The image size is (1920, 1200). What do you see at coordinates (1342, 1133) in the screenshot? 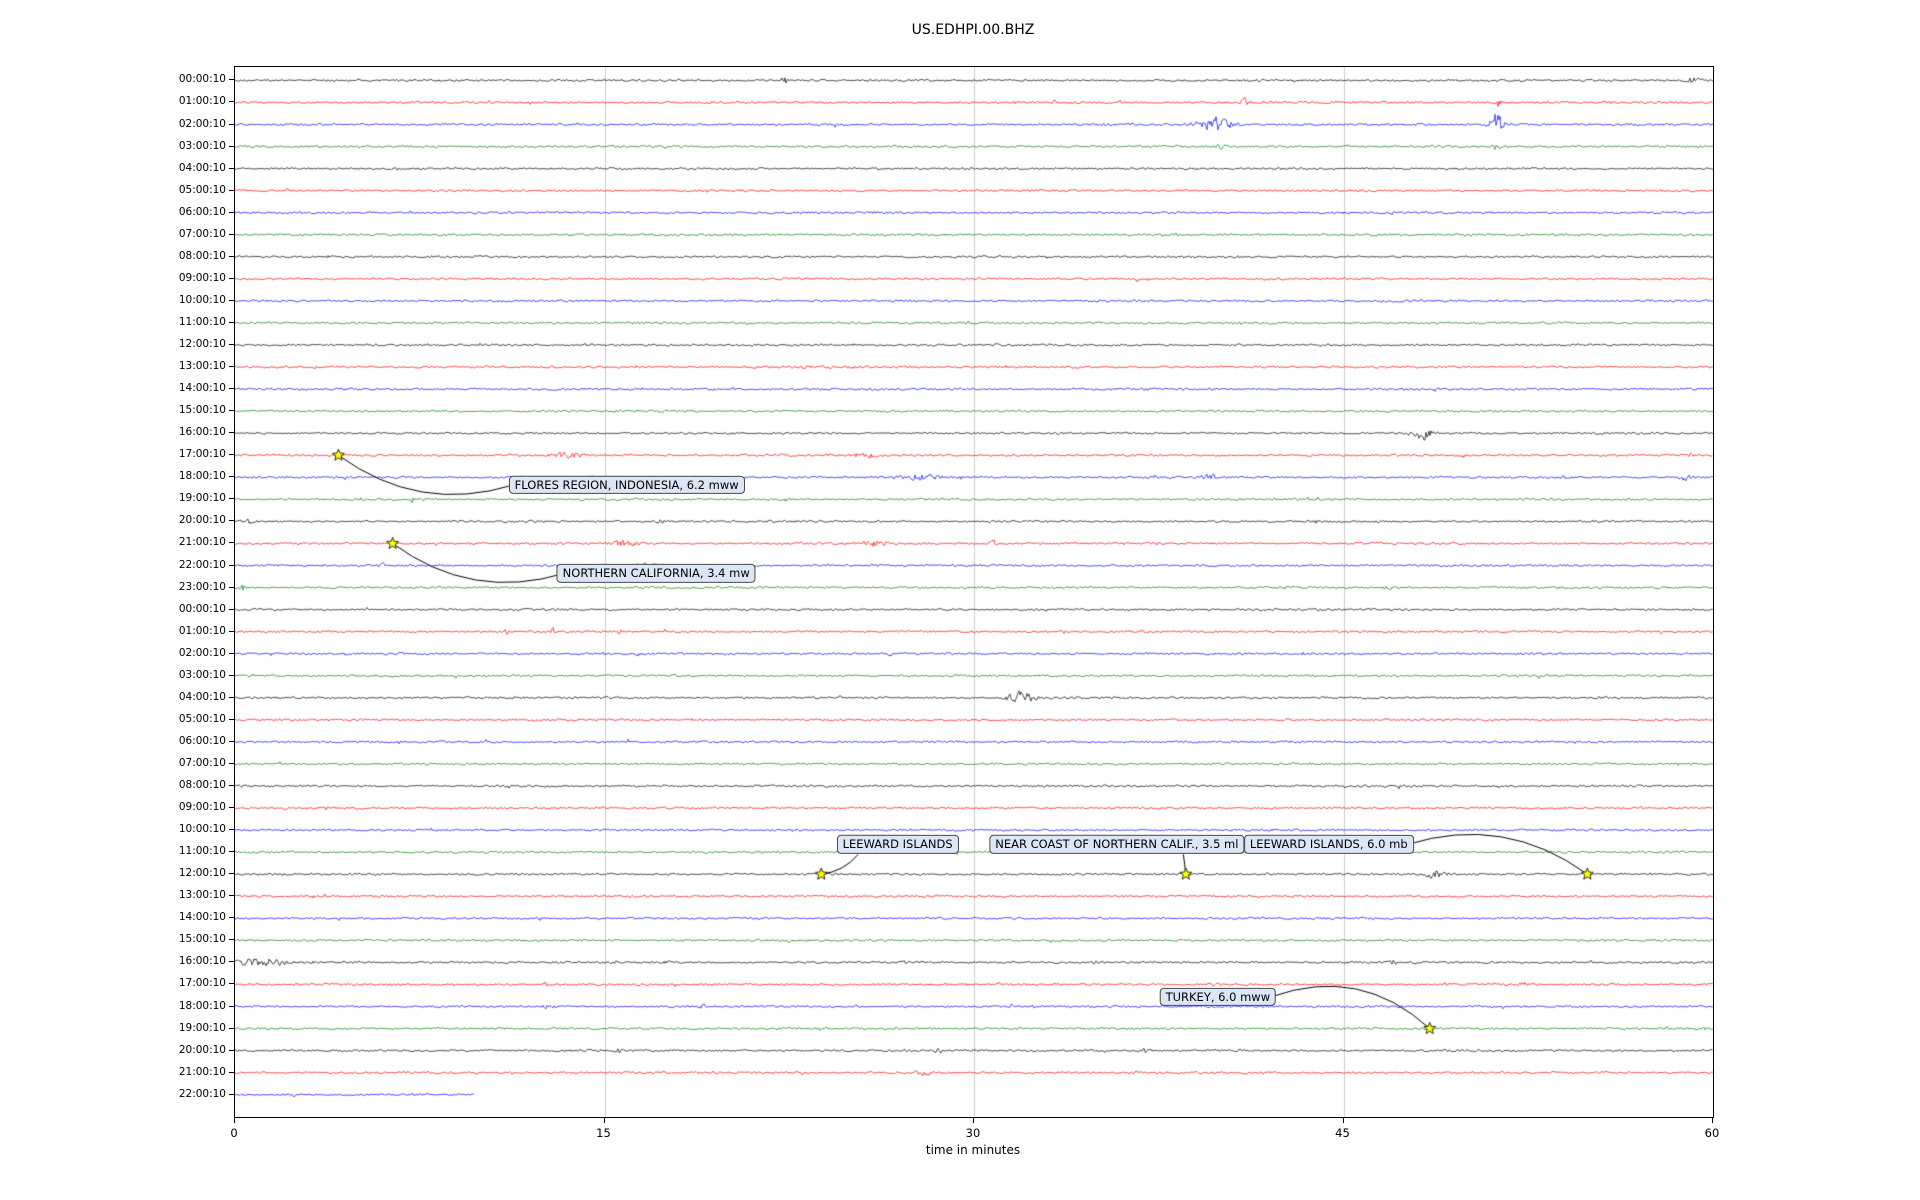
I see `x-tick-label: 45` at bounding box center [1342, 1133].